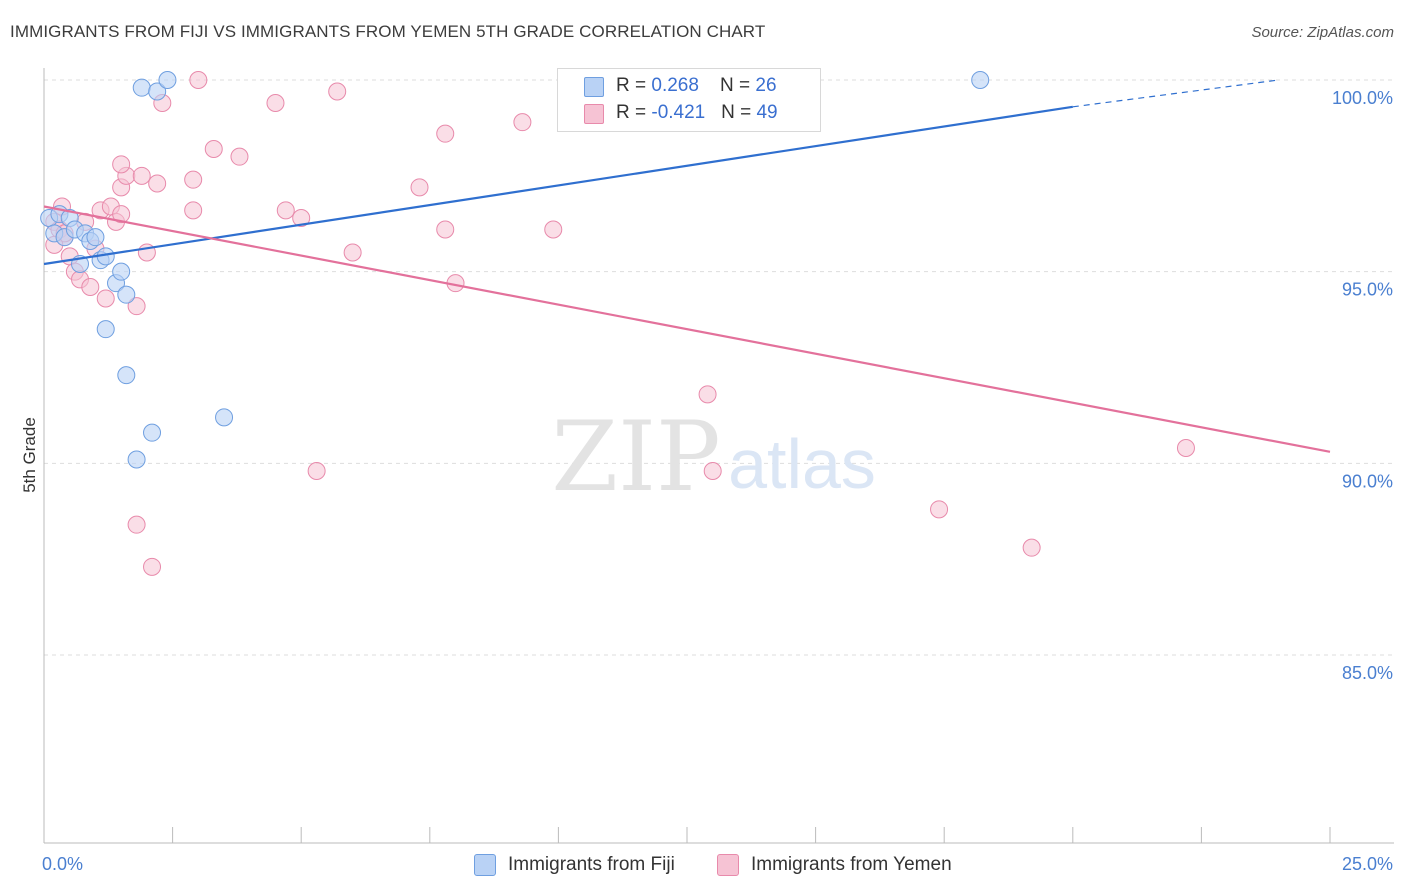 This screenshot has height=892, width=1406. I want to click on correlation-legend: R = 0.268 N = 26 R = -0.421 N = 49, so click(689, 100).